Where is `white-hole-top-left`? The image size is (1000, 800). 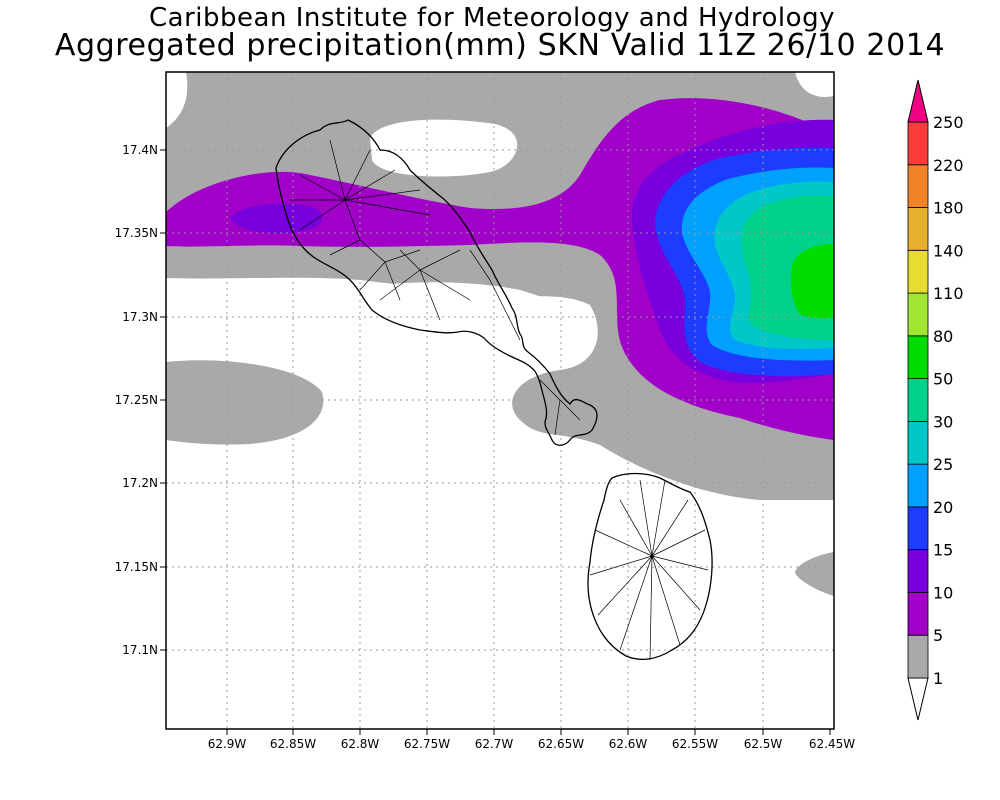 white-hole-top-left is located at coordinates (177, 100).